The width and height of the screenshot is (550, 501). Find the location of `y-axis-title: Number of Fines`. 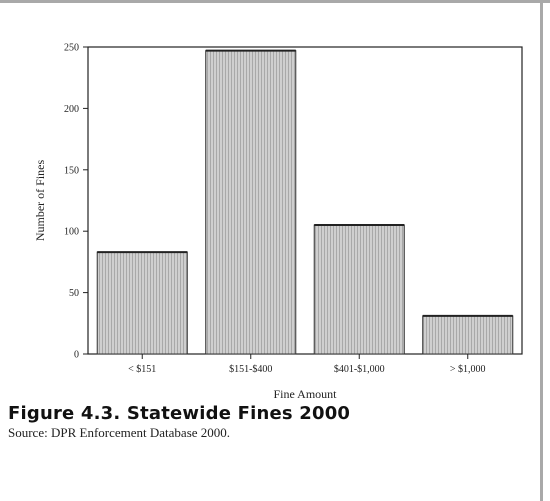

y-axis-title: Number of Fines is located at coordinates (40, 201).